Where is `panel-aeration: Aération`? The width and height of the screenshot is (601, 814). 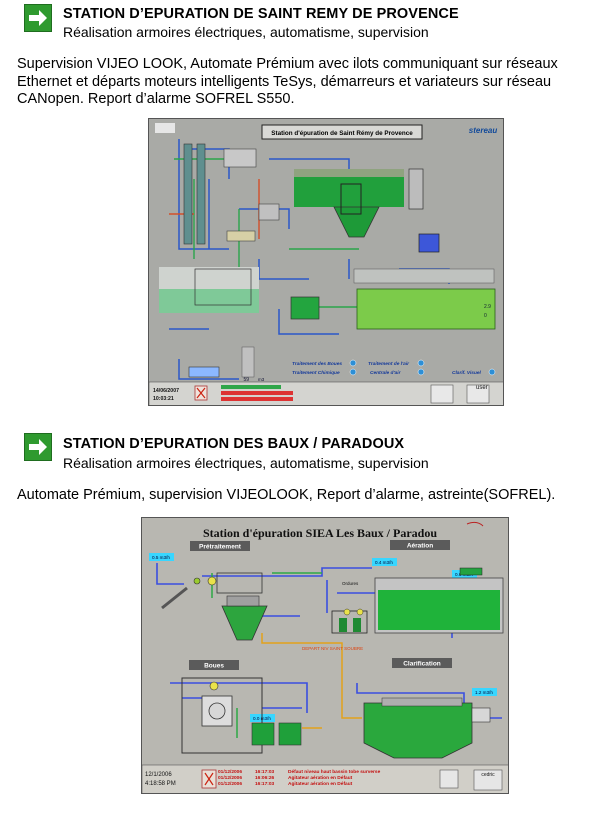 panel-aeration: Aération is located at coordinates (420, 546).